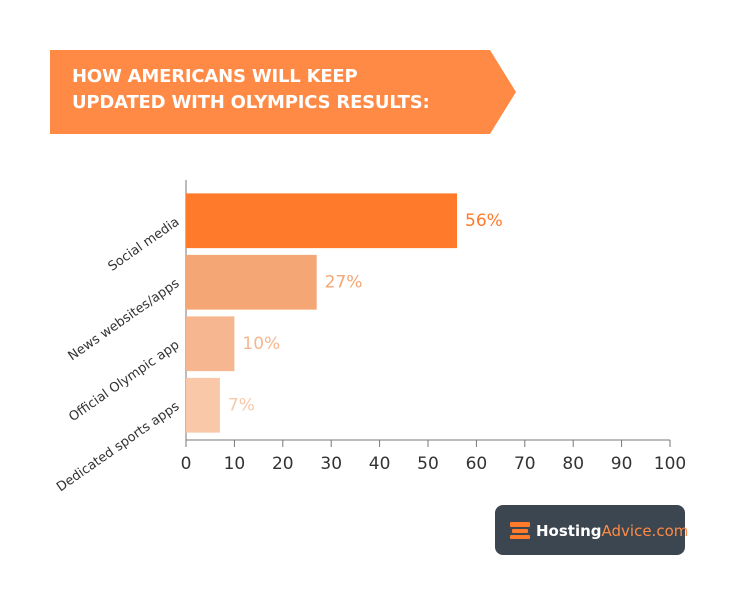 This screenshot has width=736, height=600. Describe the element at coordinates (428, 464) in the screenshot. I see `x-tick-label: 50` at that location.